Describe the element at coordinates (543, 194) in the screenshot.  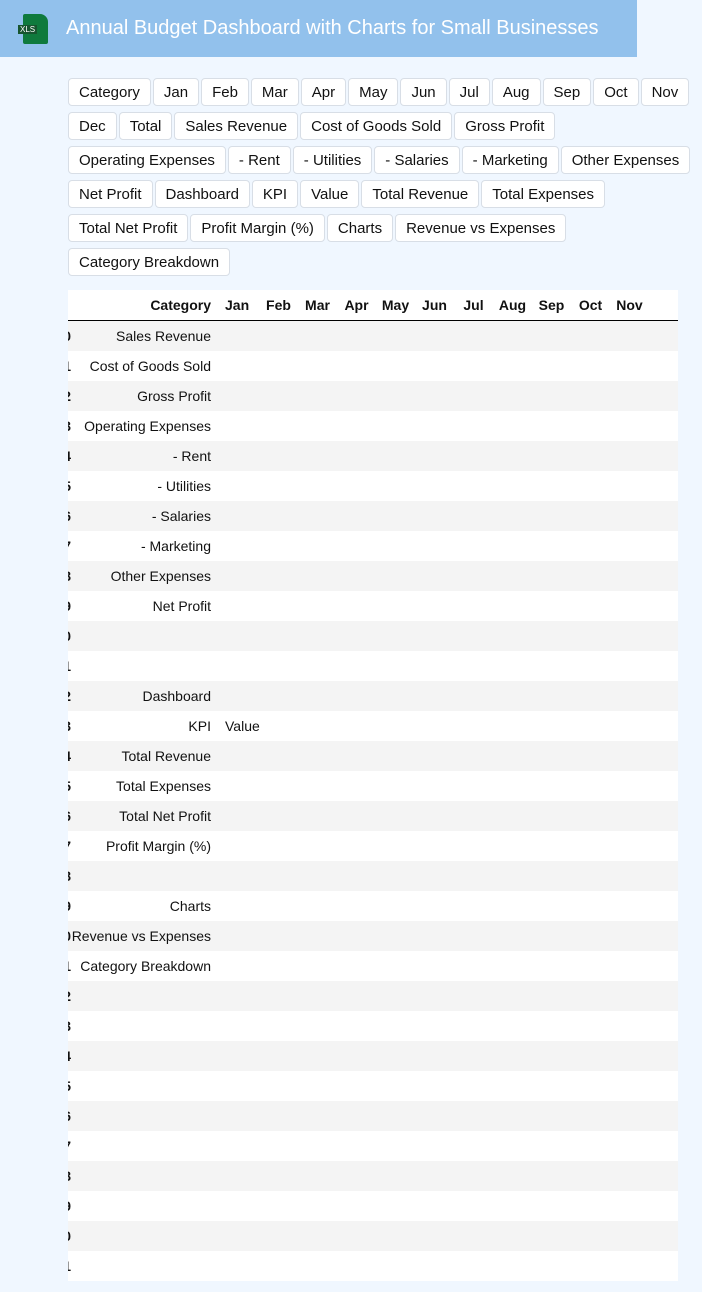
I see `column-button: Total Expenses` at that location.